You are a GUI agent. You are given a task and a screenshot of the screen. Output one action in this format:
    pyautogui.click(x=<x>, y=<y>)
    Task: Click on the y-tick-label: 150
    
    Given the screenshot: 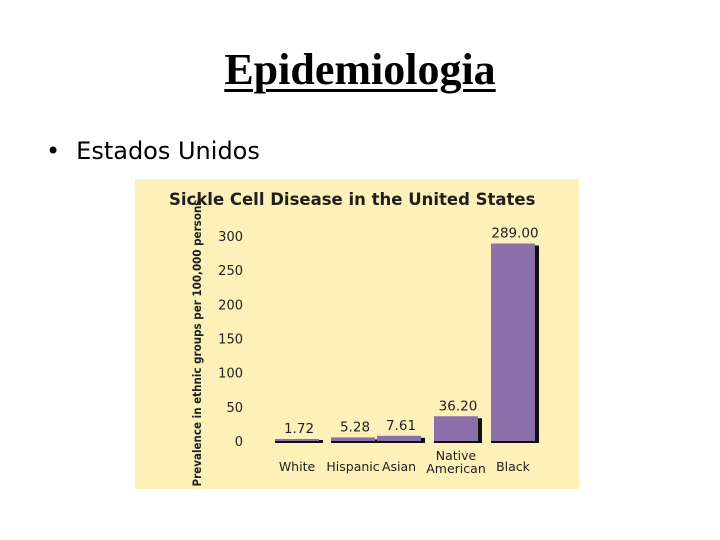 What is the action you would take?
    pyautogui.click(x=230, y=340)
    